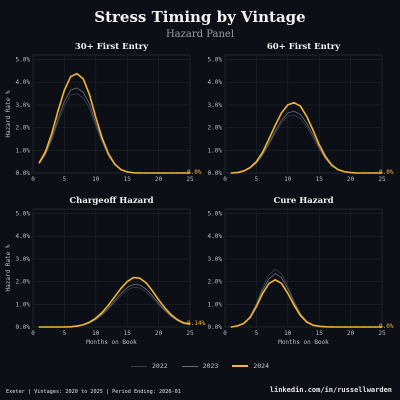 This screenshot has width=400, height=400. What do you see at coordinates (351, 179) in the screenshot?
I see `x-tick-label: 20` at bounding box center [351, 179].